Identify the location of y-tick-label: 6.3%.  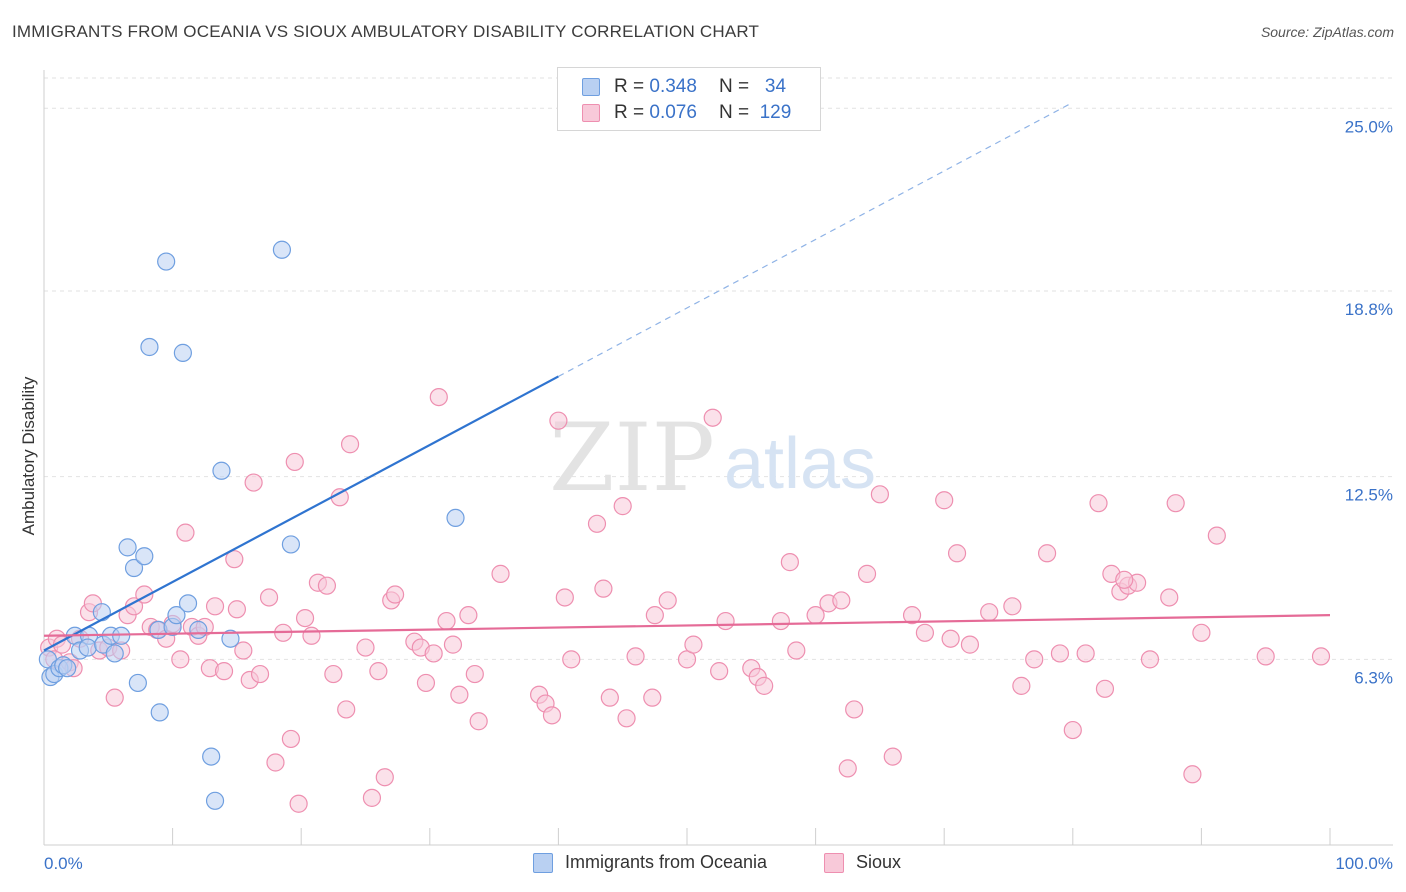
(1373, 677).